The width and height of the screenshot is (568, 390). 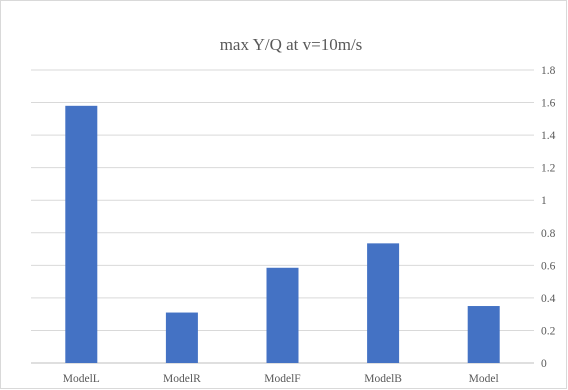 What do you see at coordinates (383, 379) in the screenshot?
I see `x-tick-label: ModelB` at bounding box center [383, 379].